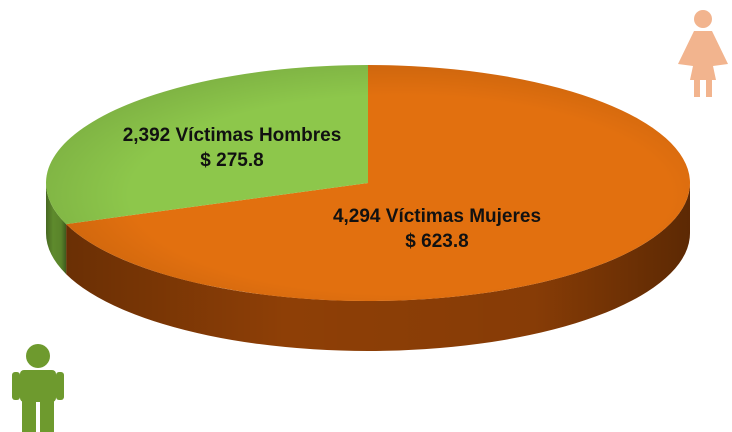 The image size is (732, 432). What do you see at coordinates (38, 388) in the screenshot?
I see `male-figure-icon` at bounding box center [38, 388].